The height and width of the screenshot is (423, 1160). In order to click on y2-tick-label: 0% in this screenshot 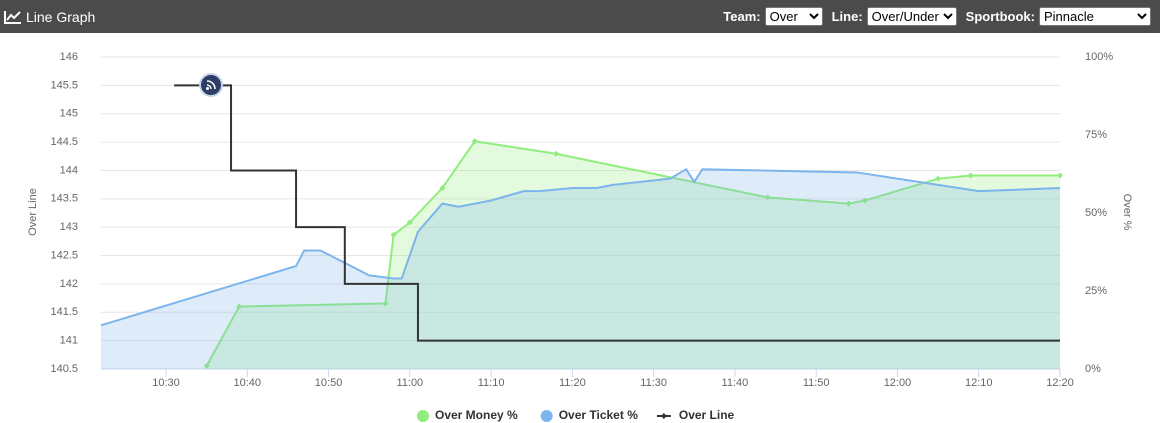, I will do `click(1093, 369)`.